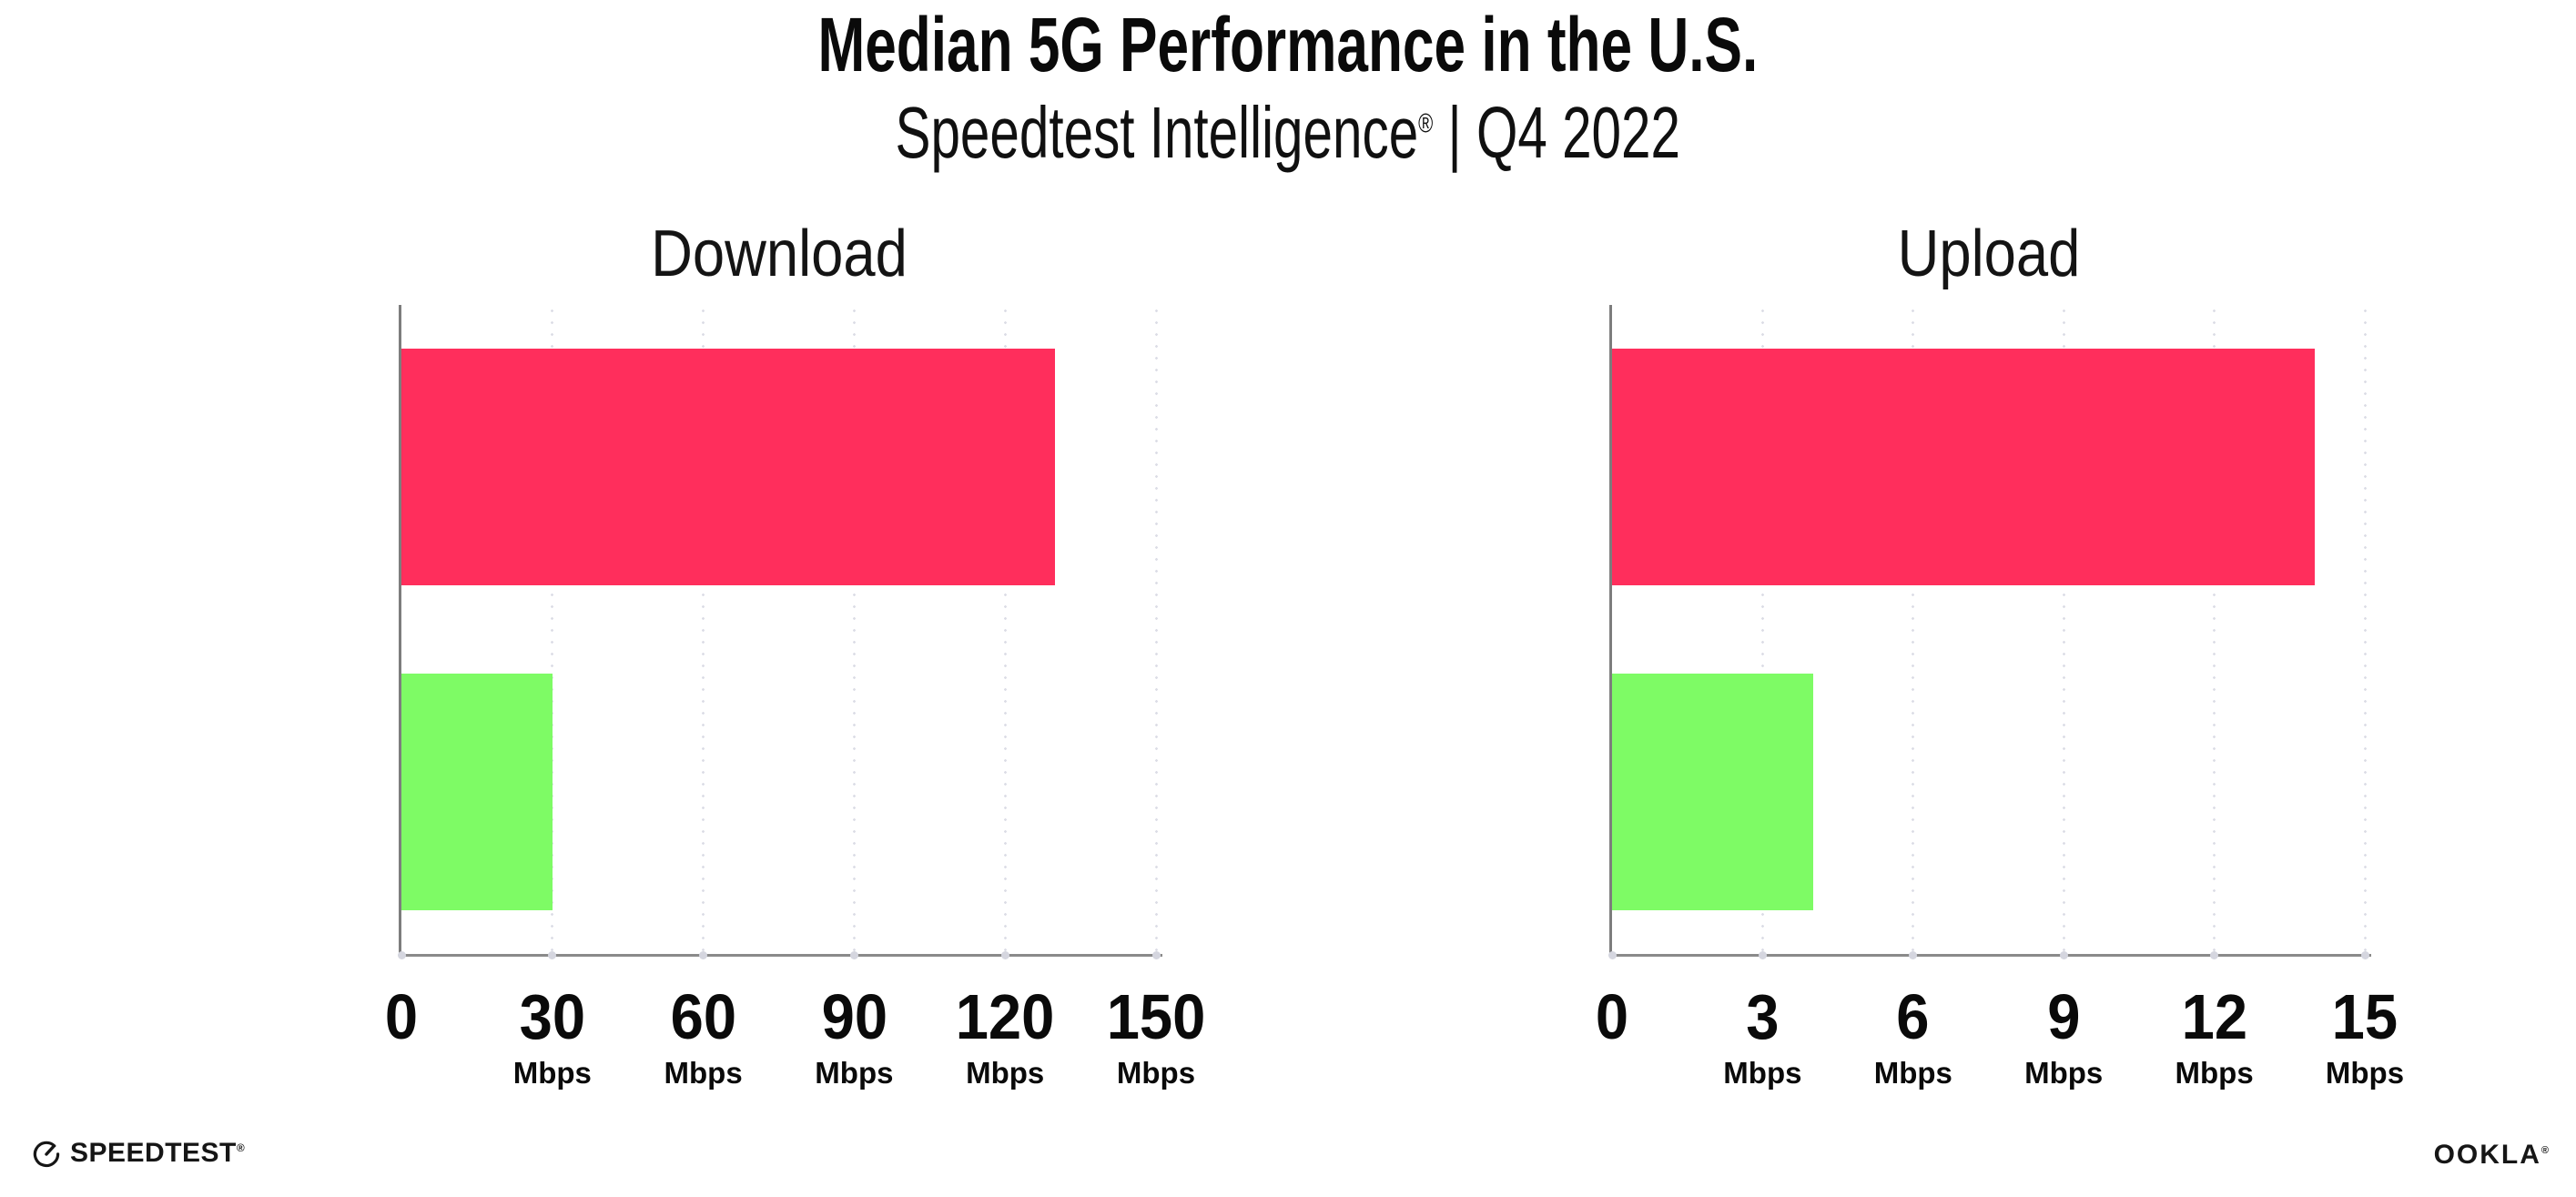  I want to click on speedtest-gauge-icon, so click(46, 1153).